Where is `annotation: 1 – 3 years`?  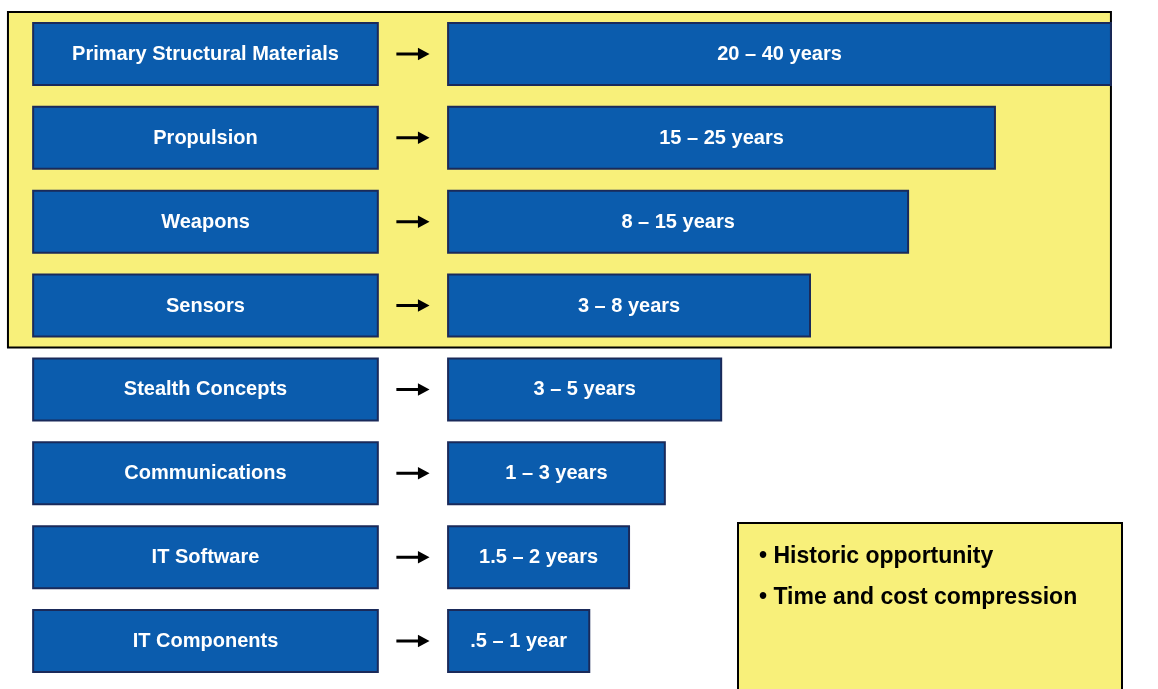
annotation: 1 – 3 years is located at coordinates (556, 472).